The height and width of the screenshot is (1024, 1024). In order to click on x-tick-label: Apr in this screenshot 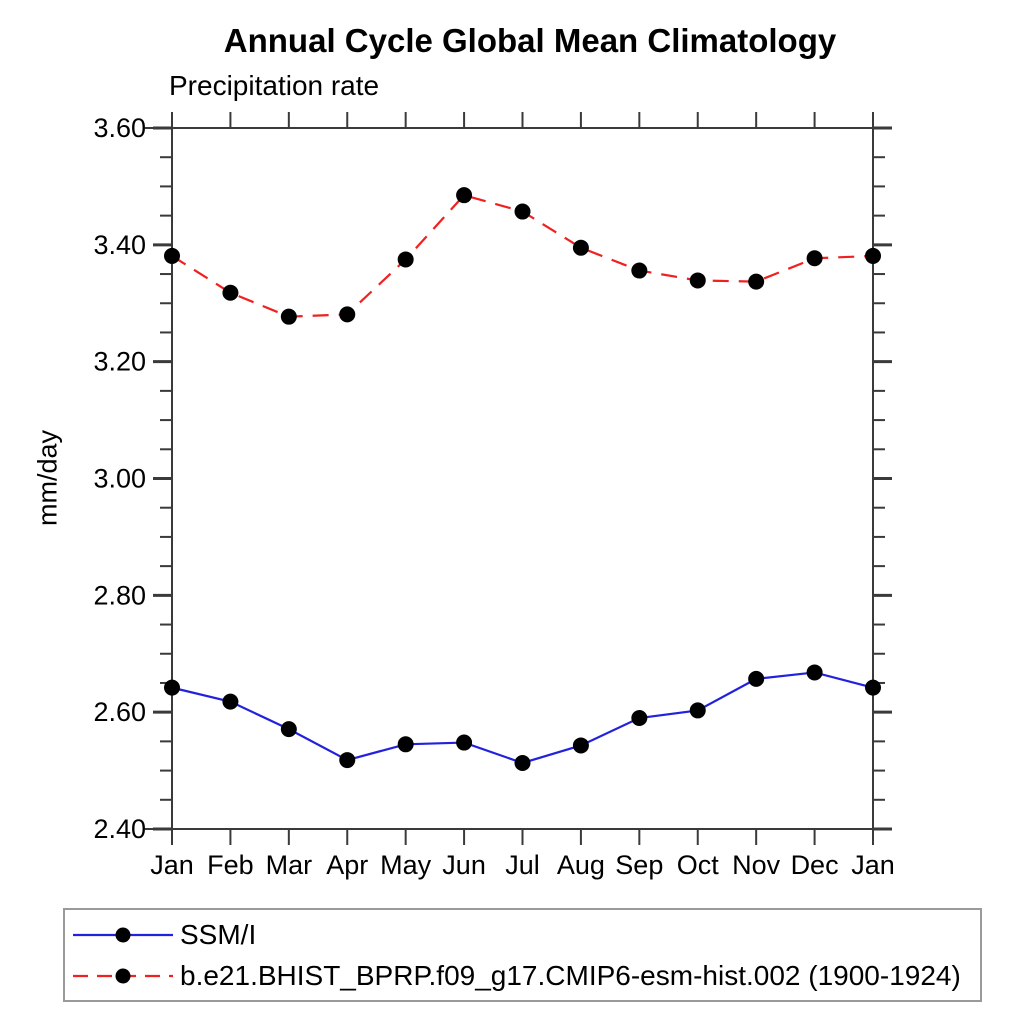, I will do `click(347, 865)`.